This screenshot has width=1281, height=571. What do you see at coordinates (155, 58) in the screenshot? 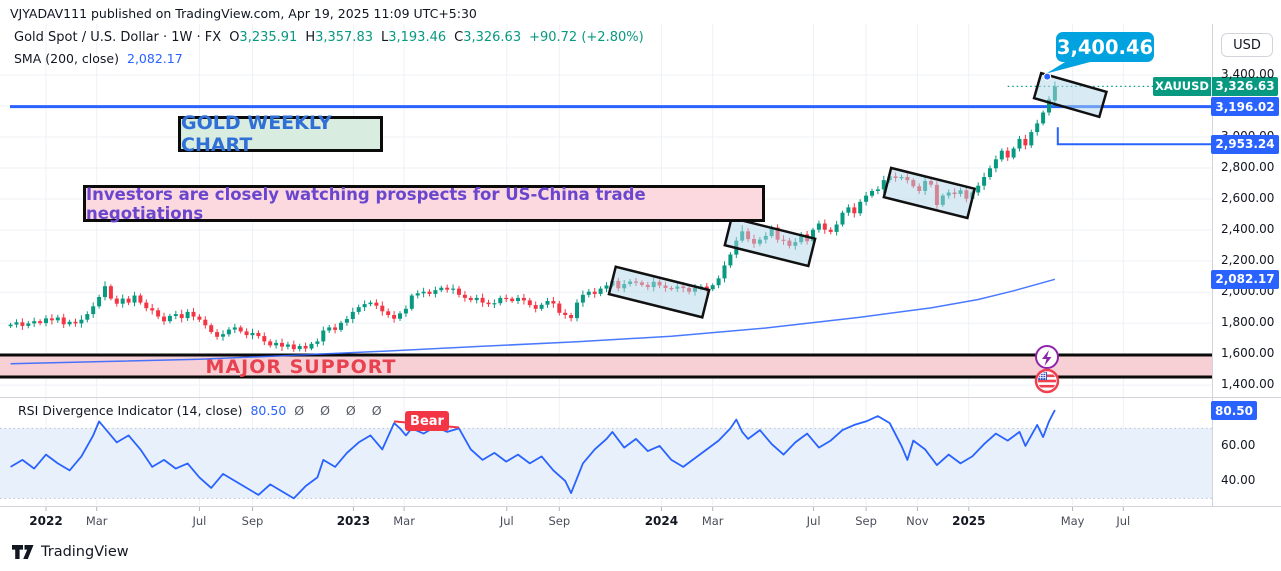
I see `sma-value: 2,082.17` at bounding box center [155, 58].